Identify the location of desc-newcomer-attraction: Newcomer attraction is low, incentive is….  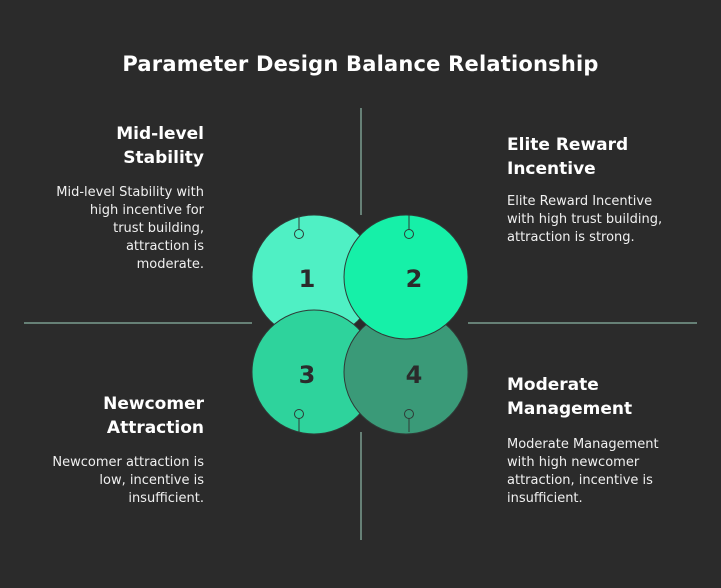
(128, 480).